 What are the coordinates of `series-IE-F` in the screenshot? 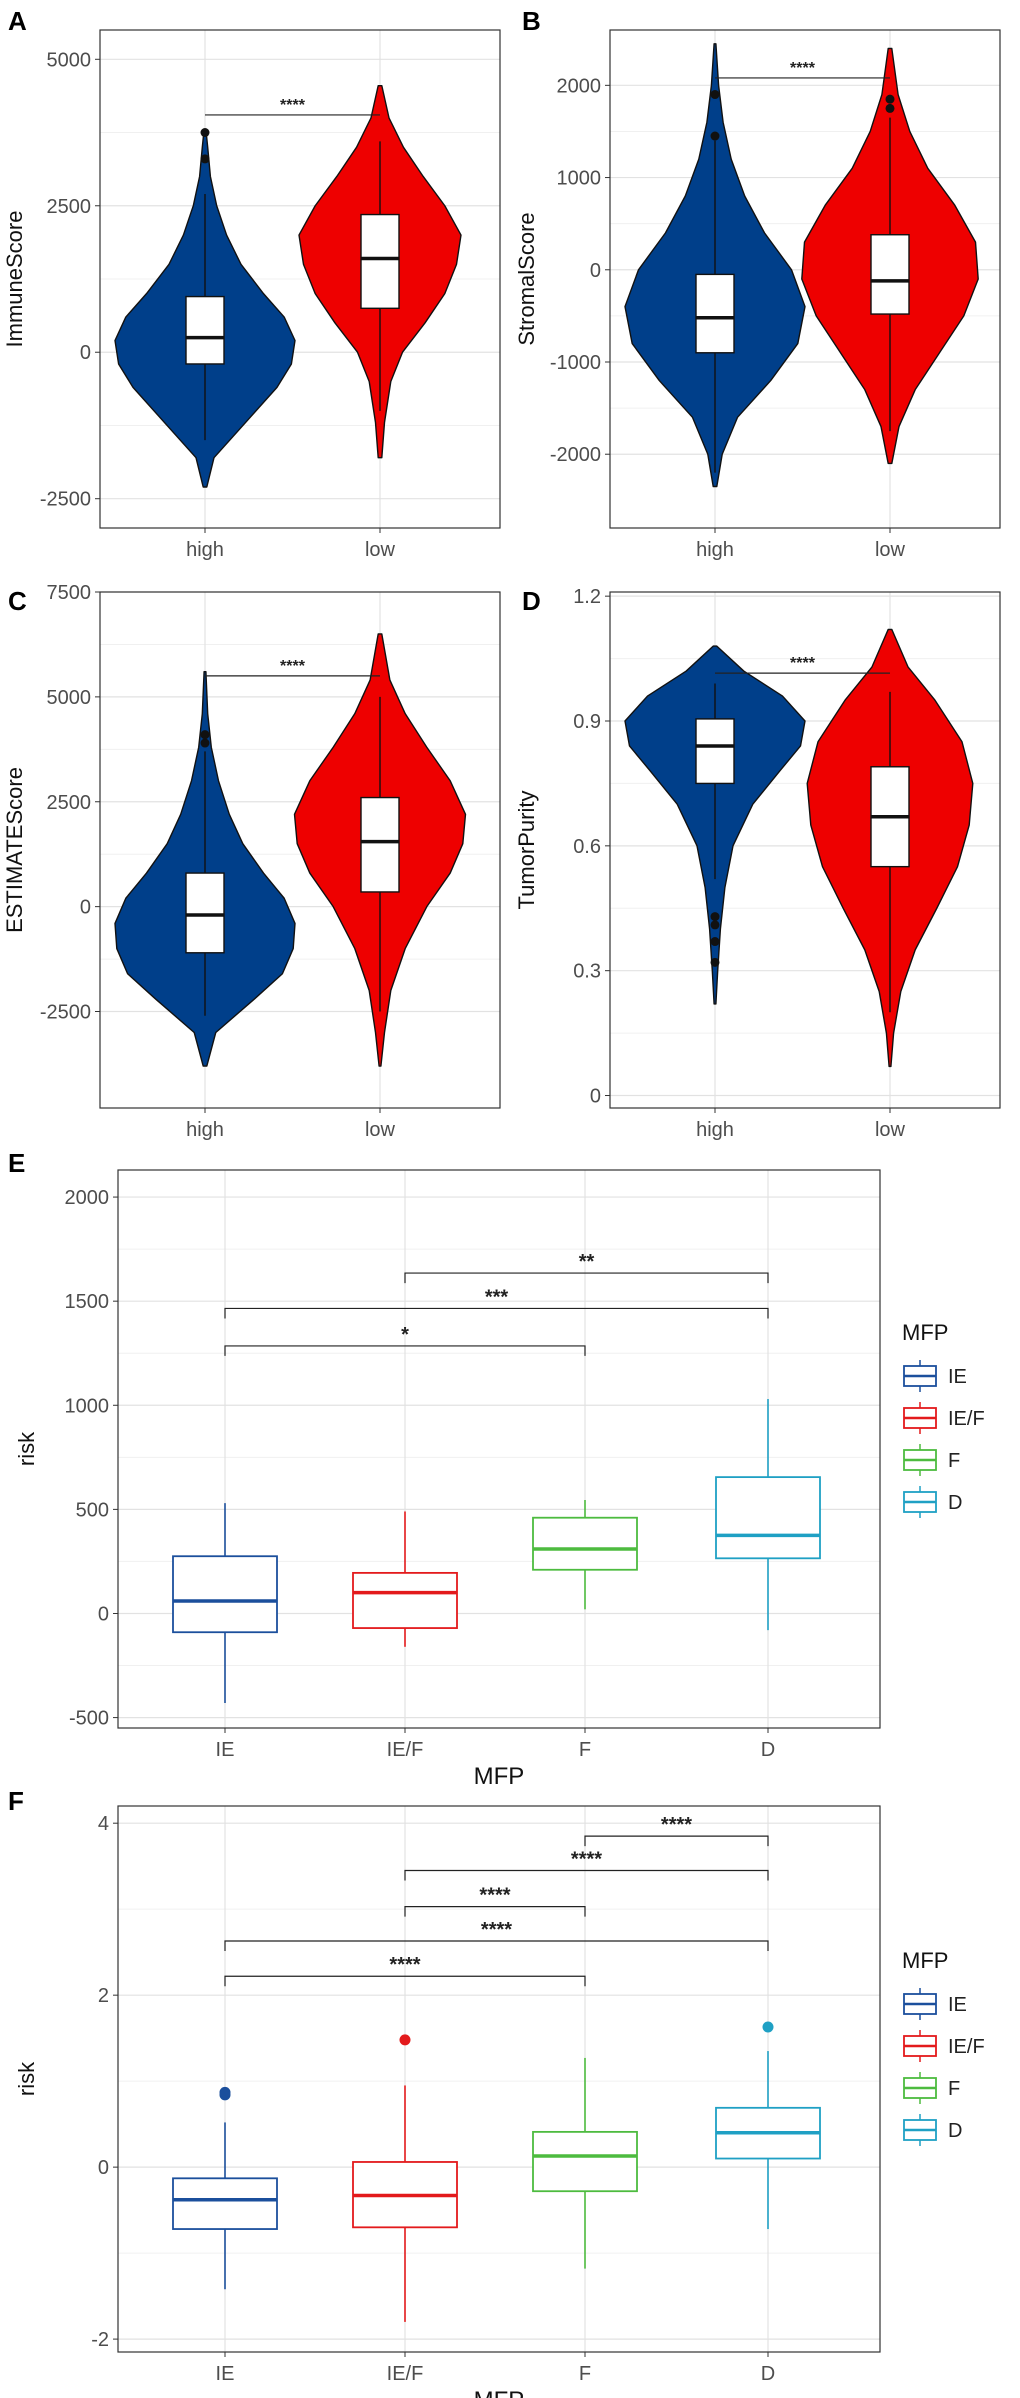 It's located at (405, 1579).